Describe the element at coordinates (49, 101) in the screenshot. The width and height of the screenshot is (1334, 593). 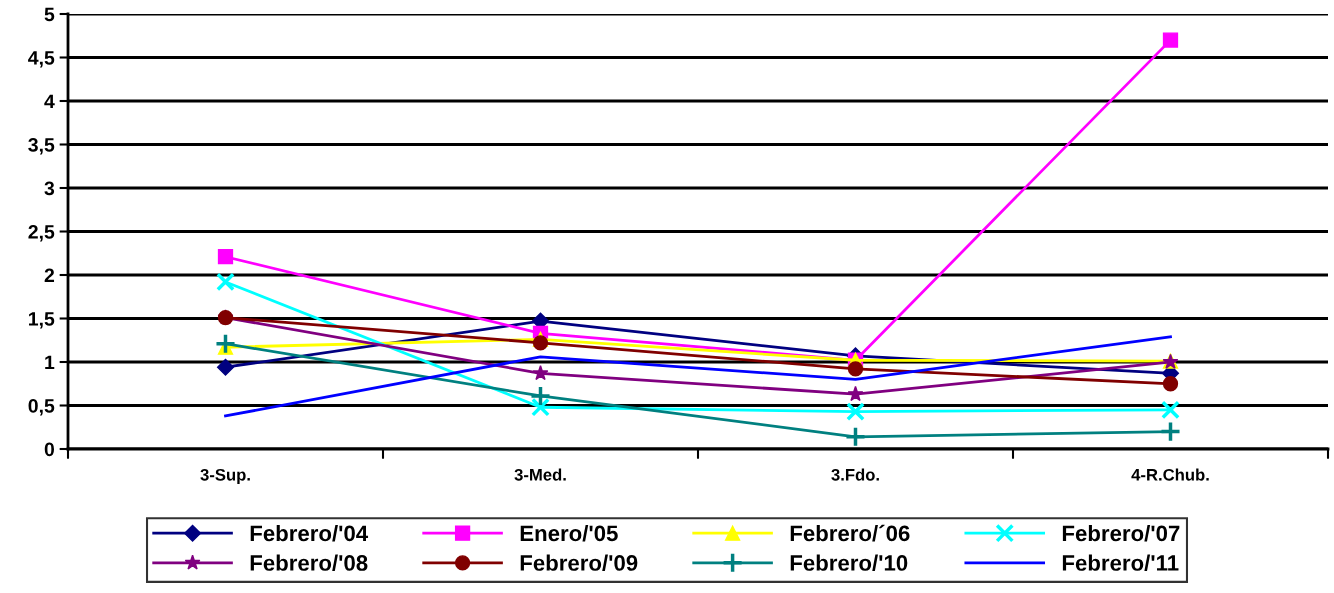
I see `y-tick-label: 4` at that location.